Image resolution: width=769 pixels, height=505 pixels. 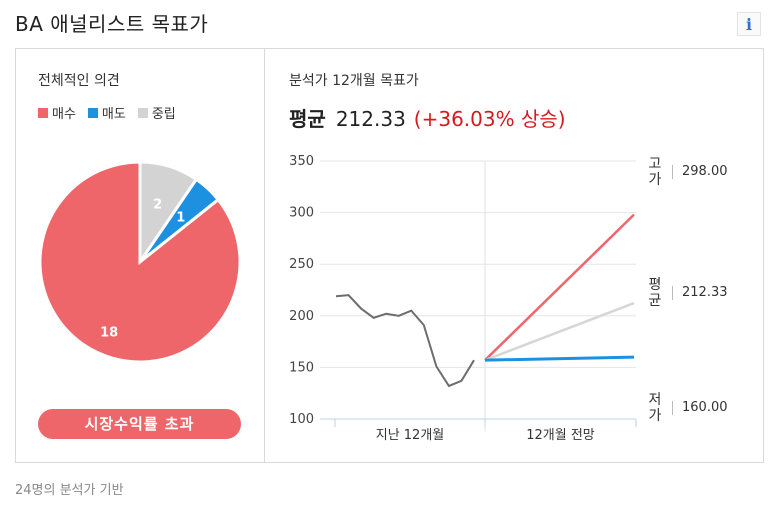 I want to click on info-icon: i, so click(x=749, y=24).